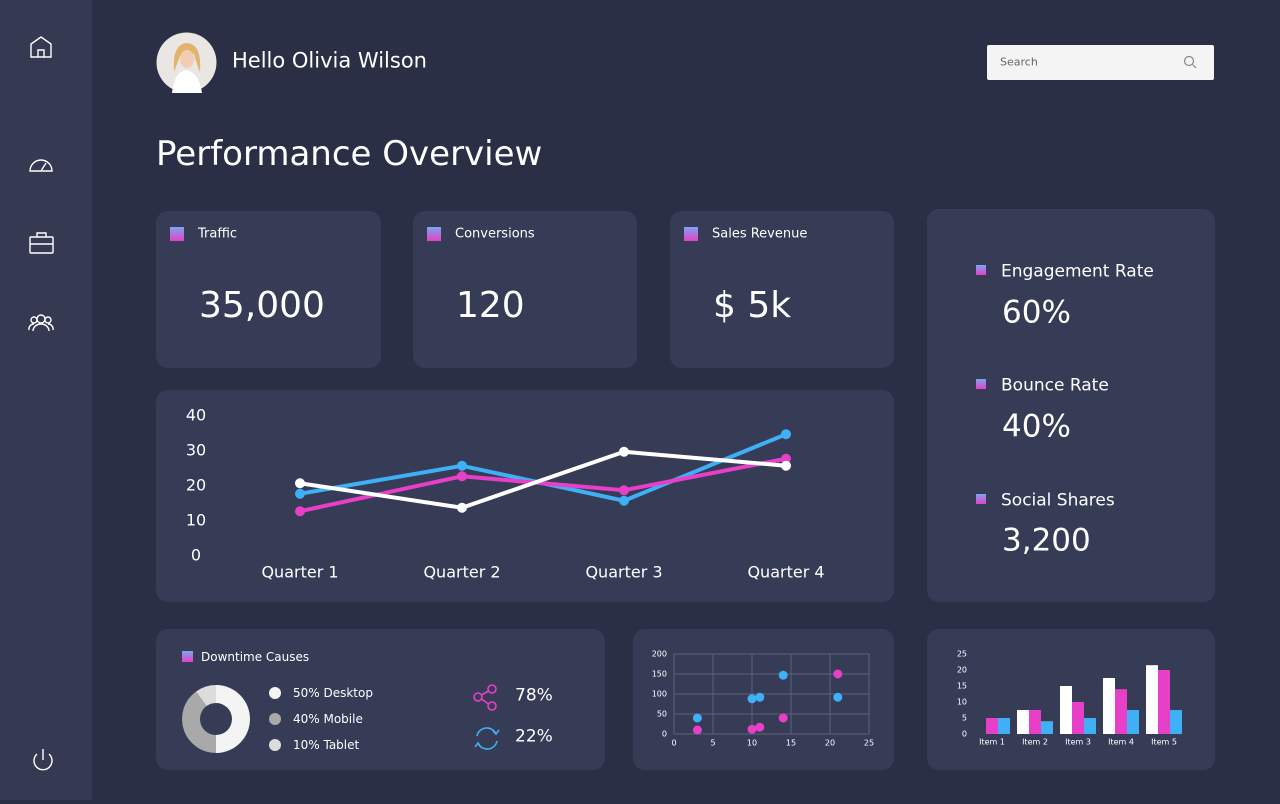  Describe the element at coordinates (623, 572) in the screenshot. I see `x-tick-label: Quarter 3` at that location.